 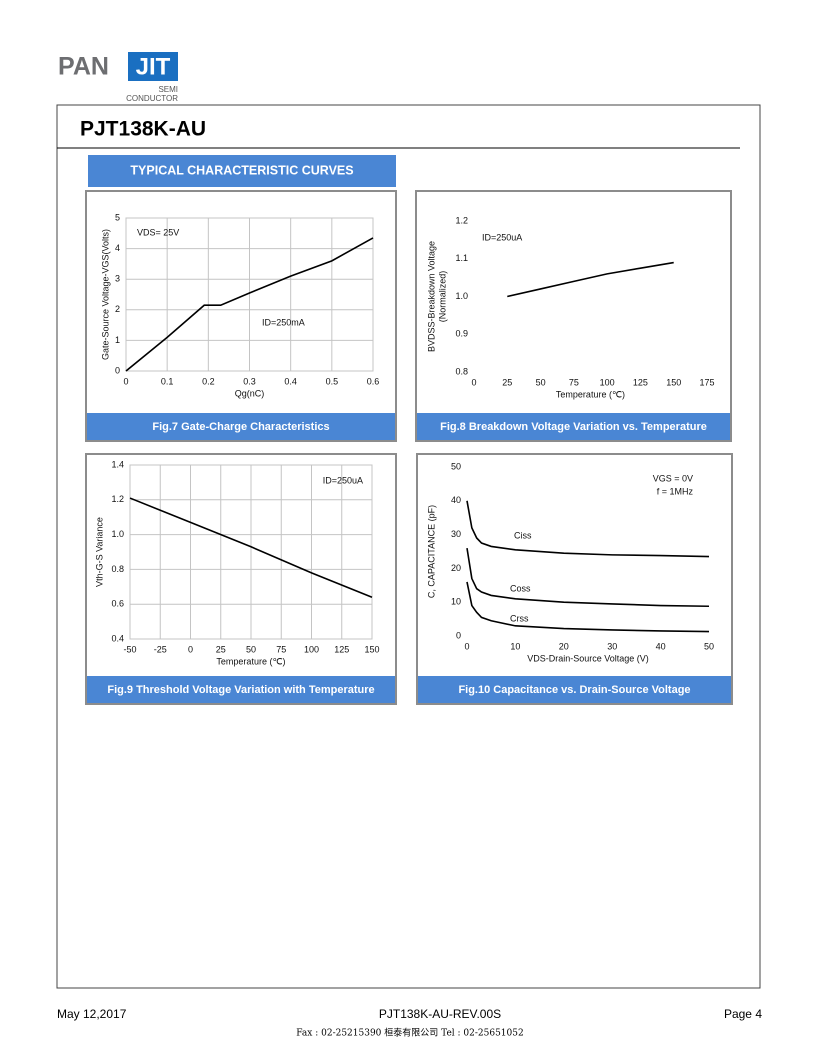 I want to click on logo-right: JIT, so click(x=153, y=66).